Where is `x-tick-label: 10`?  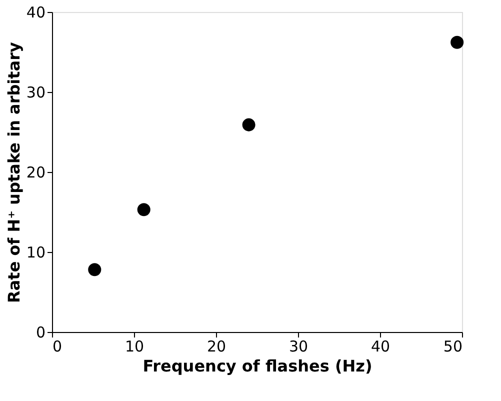 x-tick-label: 10 is located at coordinates (134, 347).